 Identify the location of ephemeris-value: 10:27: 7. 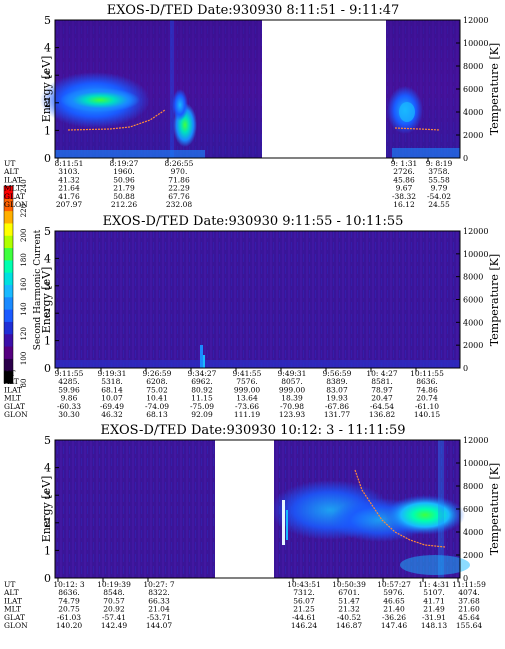
(159, 584).